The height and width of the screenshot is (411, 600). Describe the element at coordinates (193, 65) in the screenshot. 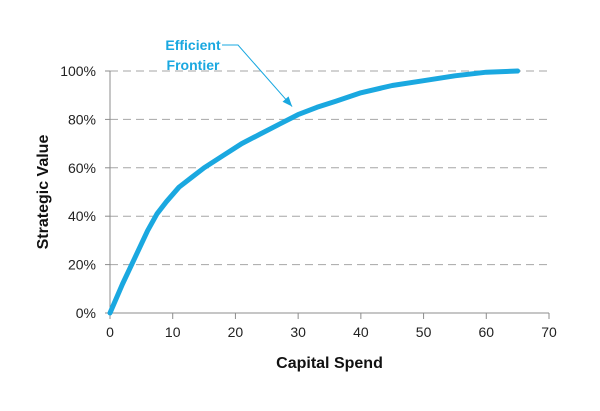

I see `annotation-label: Frontier` at that location.